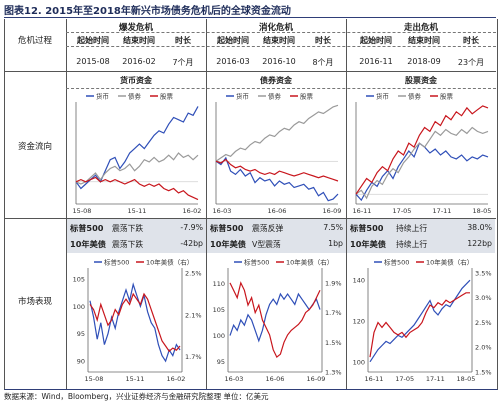  What do you see at coordinates (333, 227) in the screenshot?
I see `stat-value: 7.5%` at bounding box center [333, 227].